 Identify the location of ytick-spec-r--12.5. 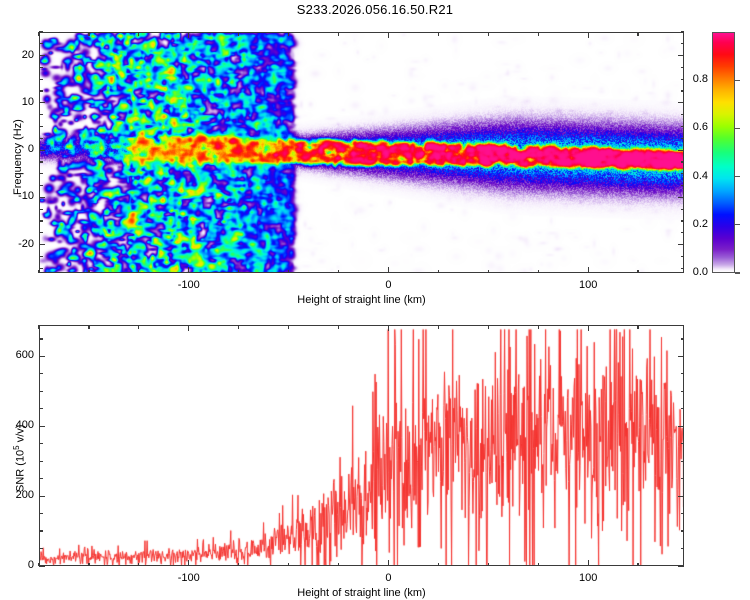
(682, 209).